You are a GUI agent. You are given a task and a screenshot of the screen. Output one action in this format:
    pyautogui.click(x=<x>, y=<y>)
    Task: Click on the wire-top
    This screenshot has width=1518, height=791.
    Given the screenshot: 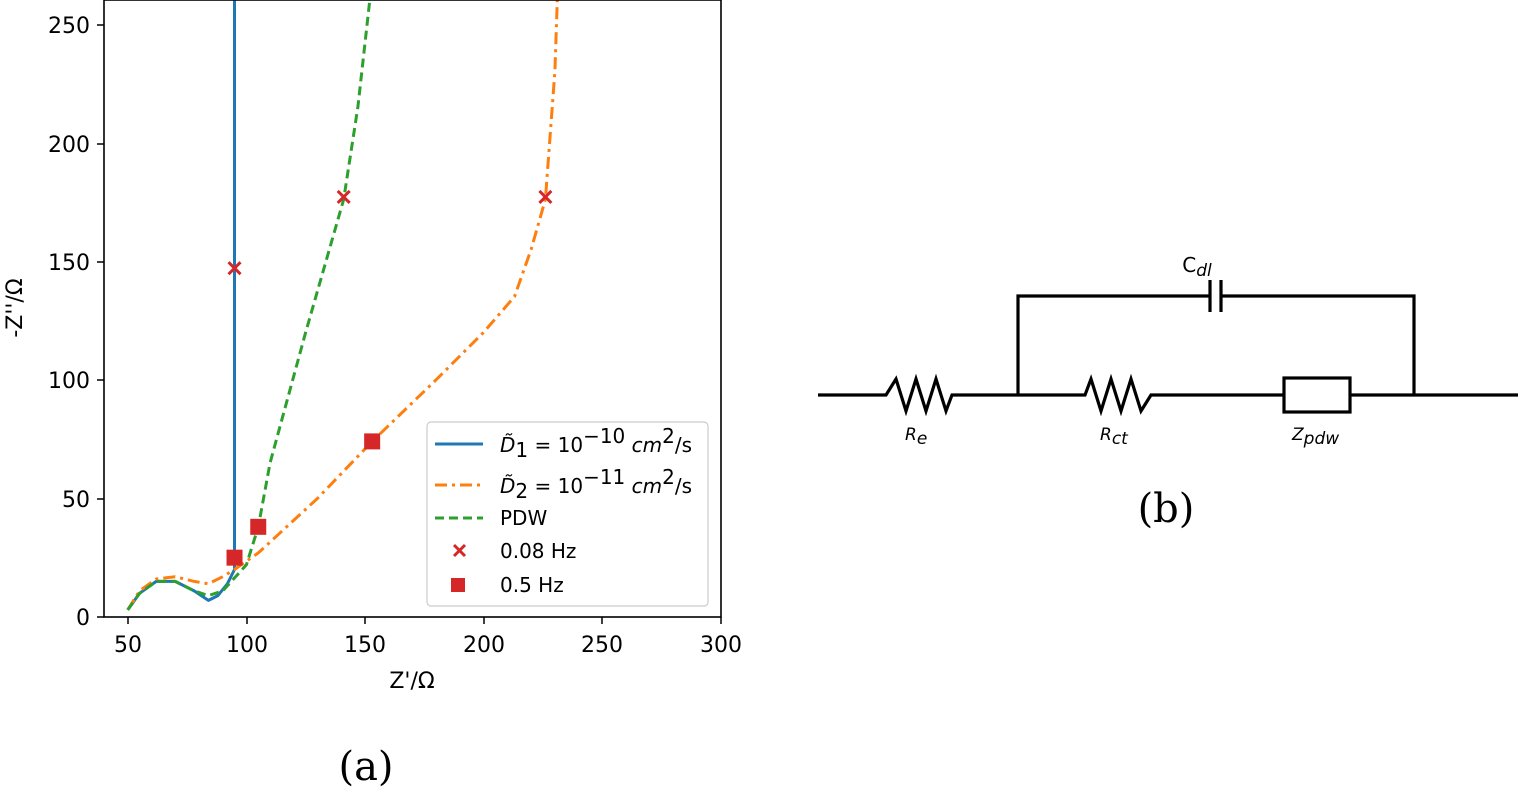 What is the action you would take?
    pyautogui.click(x=1113, y=344)
    